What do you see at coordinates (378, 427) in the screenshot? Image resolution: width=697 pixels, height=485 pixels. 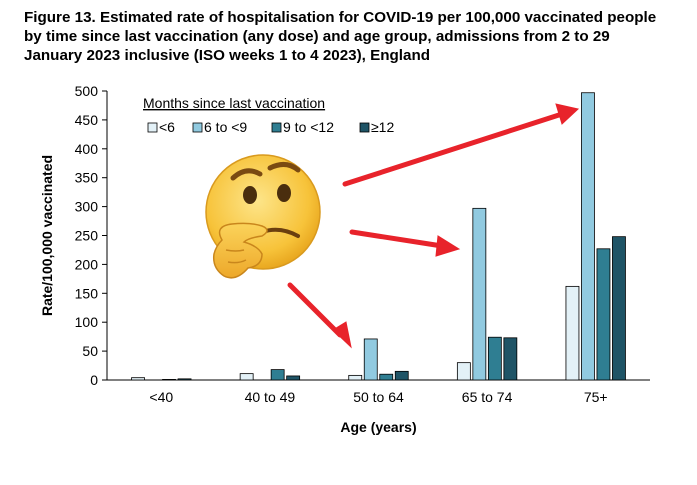 I see `x-axis-title: Age (years)` at bounding box center [378, 427].